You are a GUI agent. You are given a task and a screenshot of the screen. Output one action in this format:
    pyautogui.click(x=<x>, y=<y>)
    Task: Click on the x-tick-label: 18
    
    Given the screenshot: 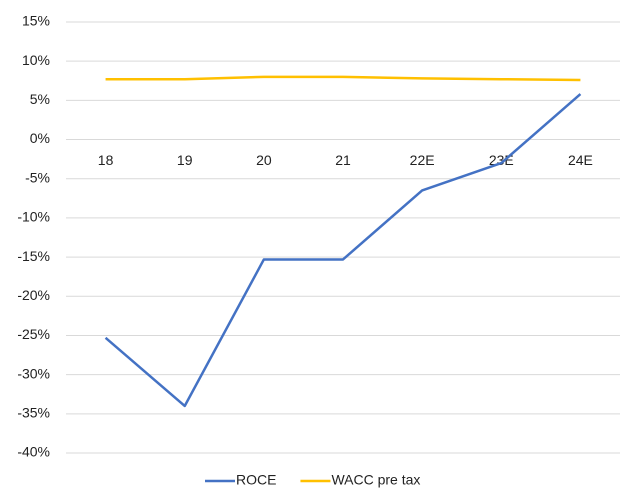 What is the action you would take?
    pyautogui.click(x=106, y=160)
    